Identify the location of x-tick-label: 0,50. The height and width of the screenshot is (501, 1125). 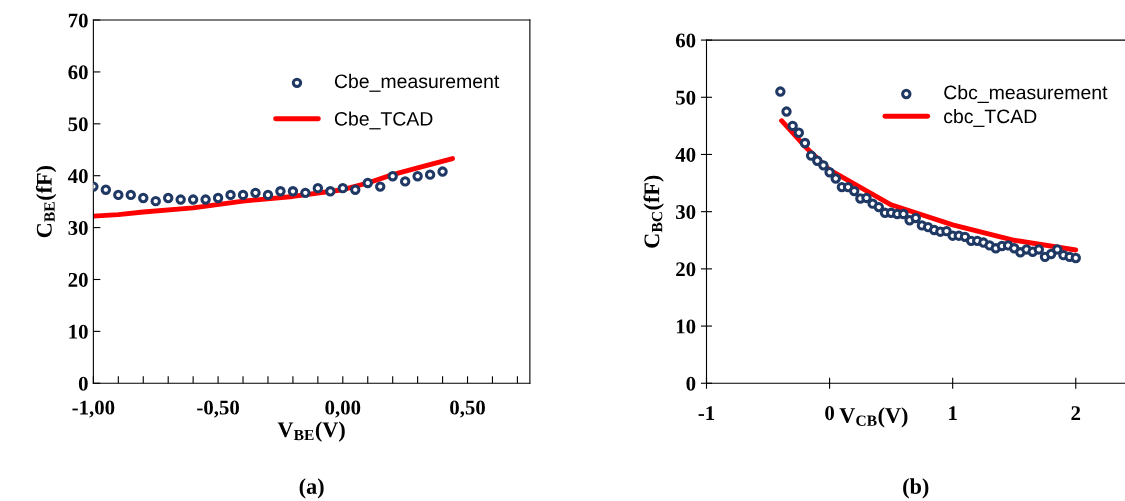
(467, 409).